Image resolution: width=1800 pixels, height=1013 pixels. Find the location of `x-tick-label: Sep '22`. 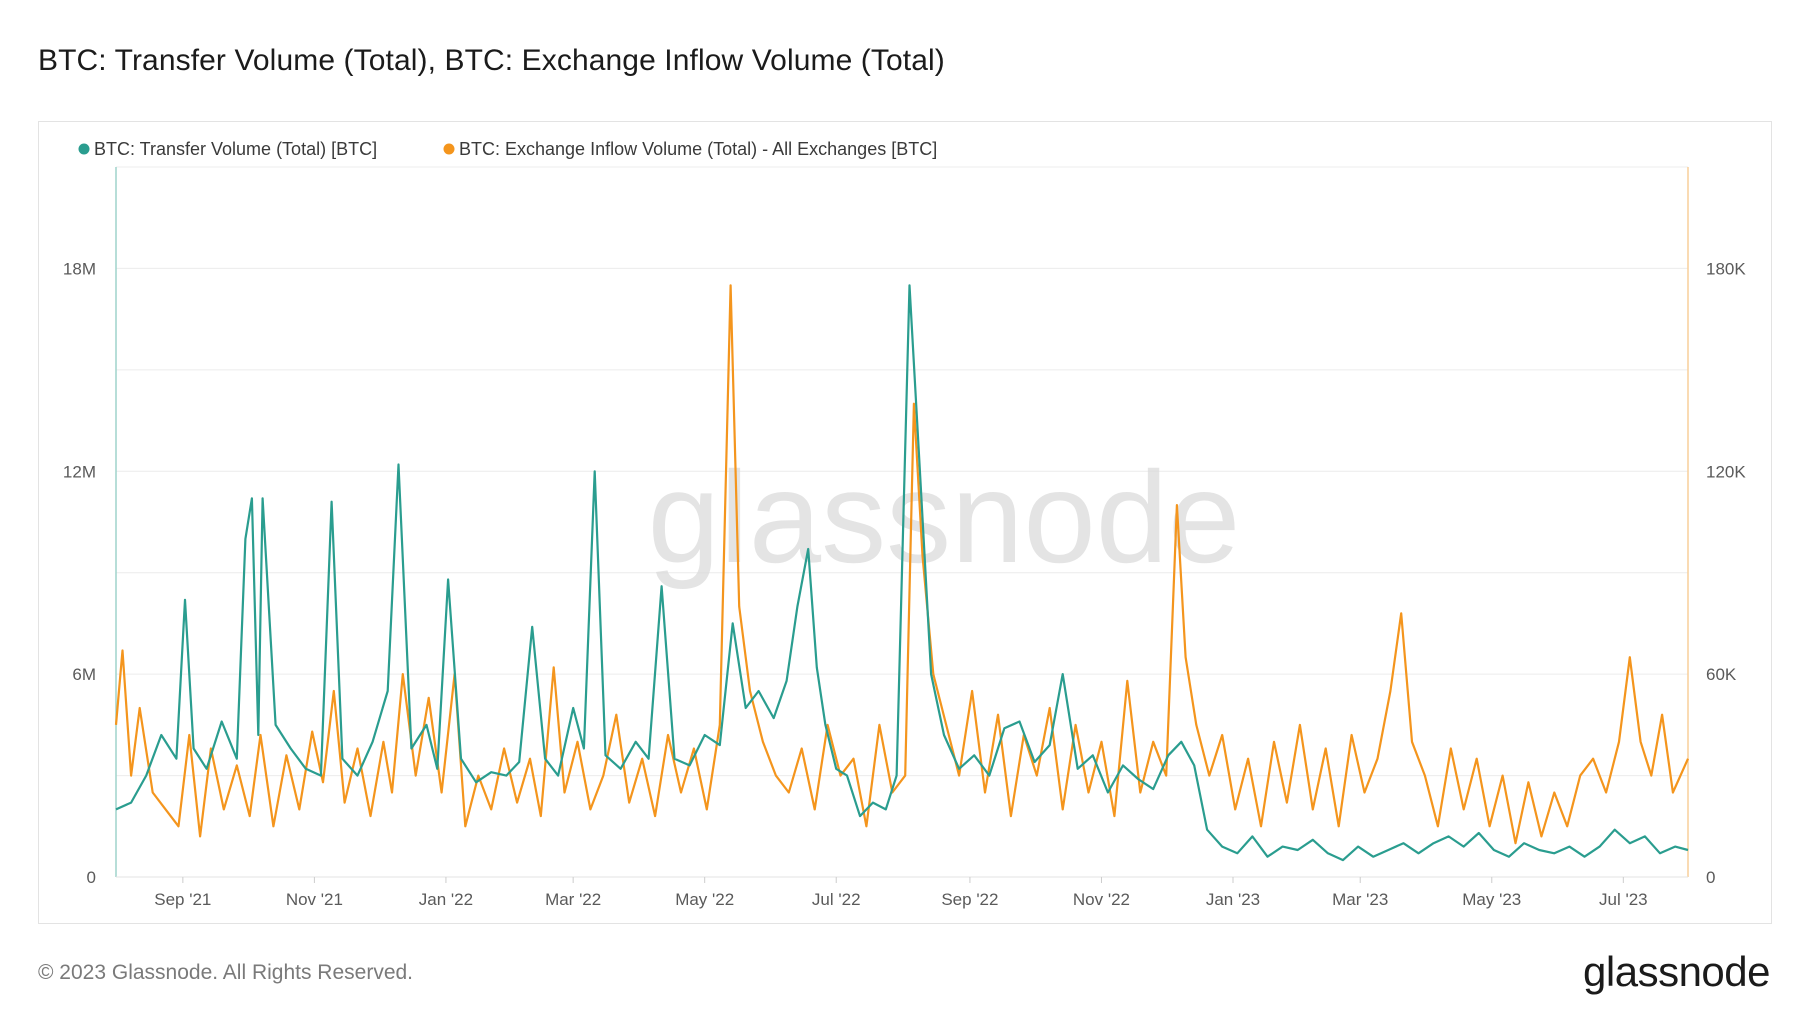

x-tick-label: Sep '22 is located at coordinates (969, 899).